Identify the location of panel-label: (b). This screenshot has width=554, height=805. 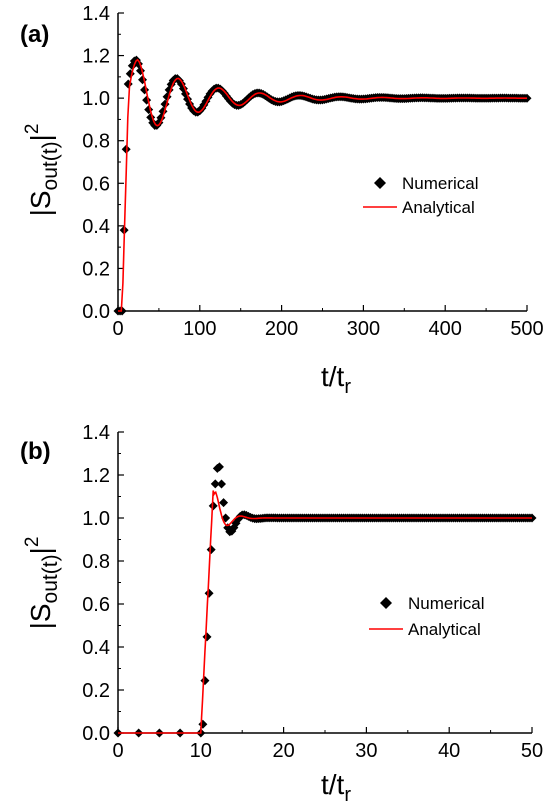
(35, 451).